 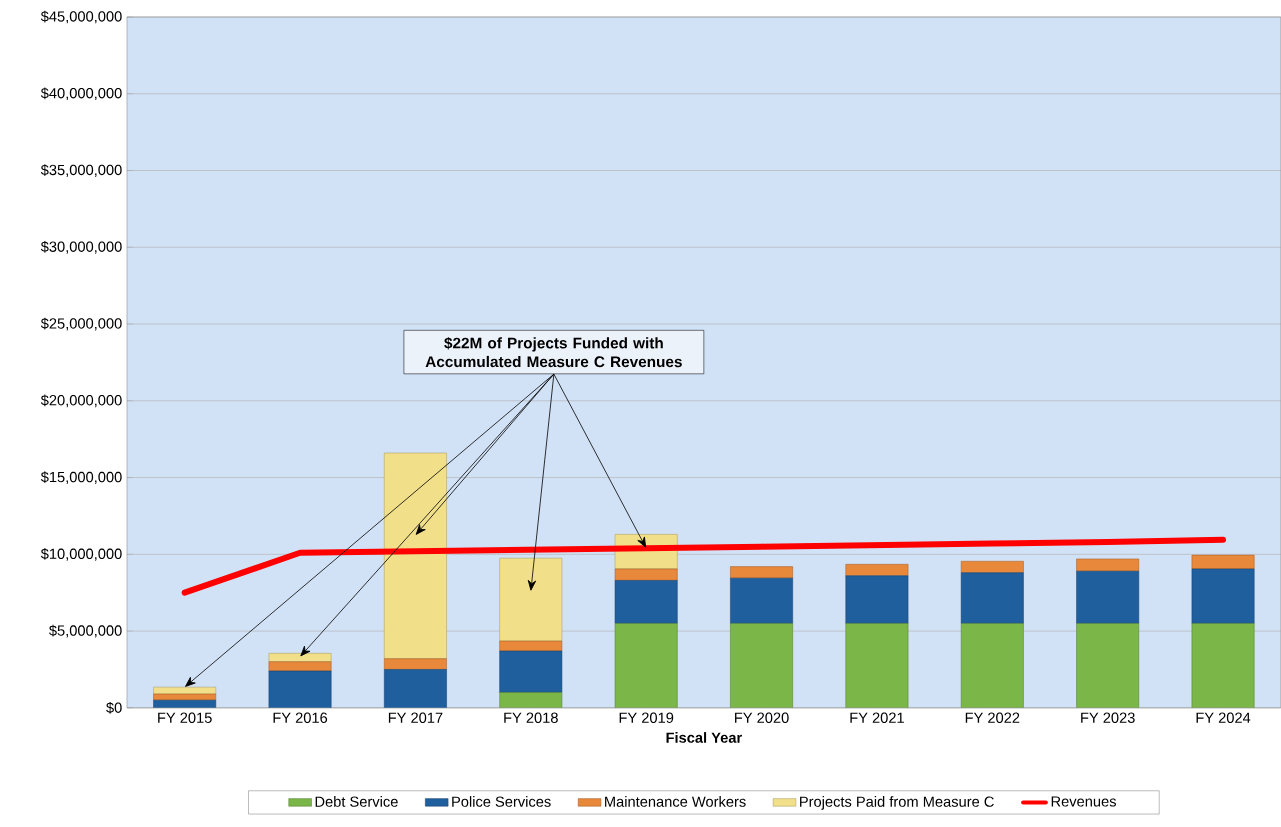 What do you see at coordinates (81, 401) in the screenshot?
I see `y-tick-label: $20,000,000` at bounding box center [81, 401].